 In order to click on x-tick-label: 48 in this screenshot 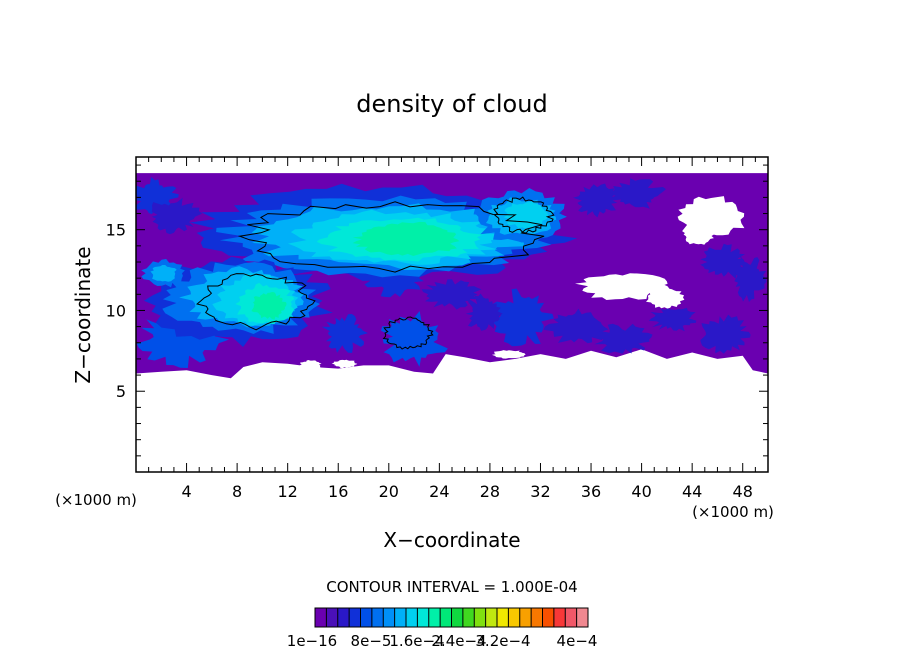, I will do `click(743, 491)`.